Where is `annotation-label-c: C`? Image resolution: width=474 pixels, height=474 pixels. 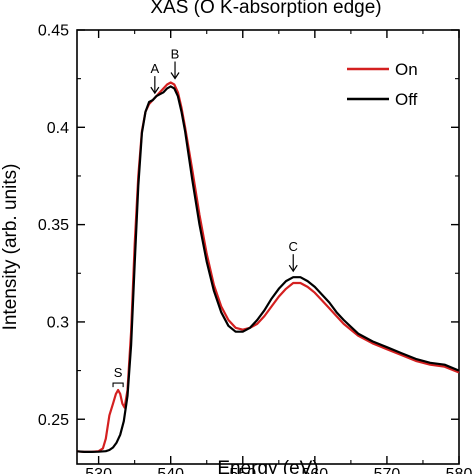
annotation-label-c: C is located at coordinates (293, 246).